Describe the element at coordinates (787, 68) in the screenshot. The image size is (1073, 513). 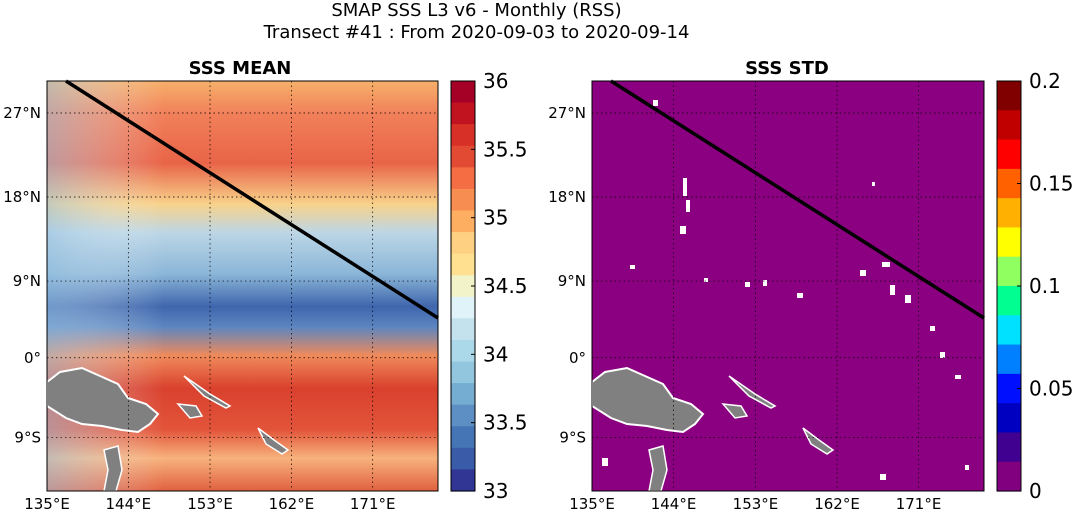
I see `panel-title: SSS STD` at that location.